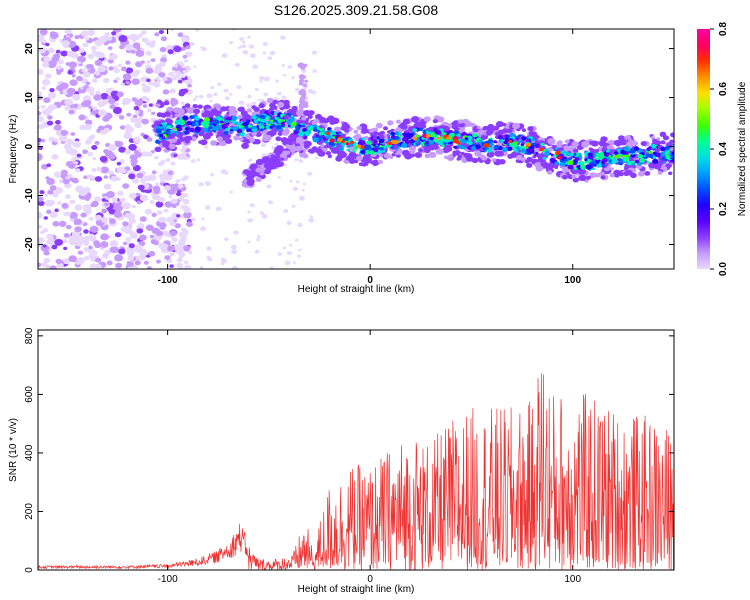  I want to click on colorbar-tick-label: 0.4, so click(723, 149).